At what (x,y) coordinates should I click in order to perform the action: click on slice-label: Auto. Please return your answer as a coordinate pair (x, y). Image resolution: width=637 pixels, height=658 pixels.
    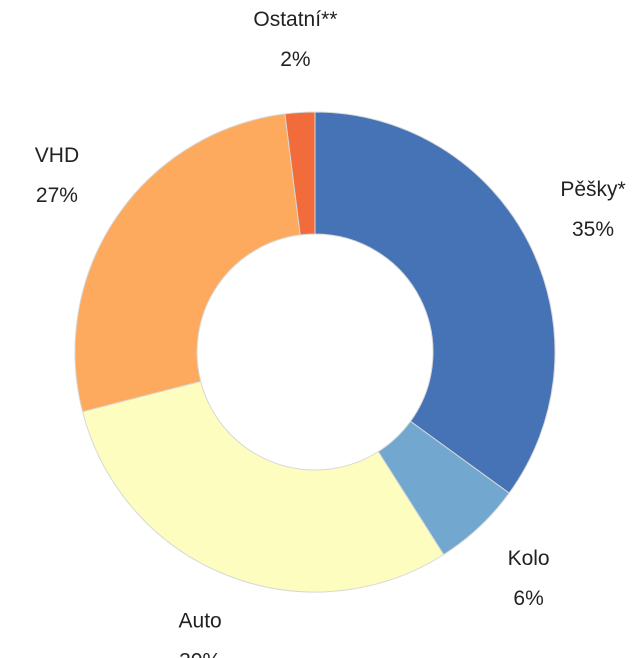
    Looking at the image, I should click on (200, 621).